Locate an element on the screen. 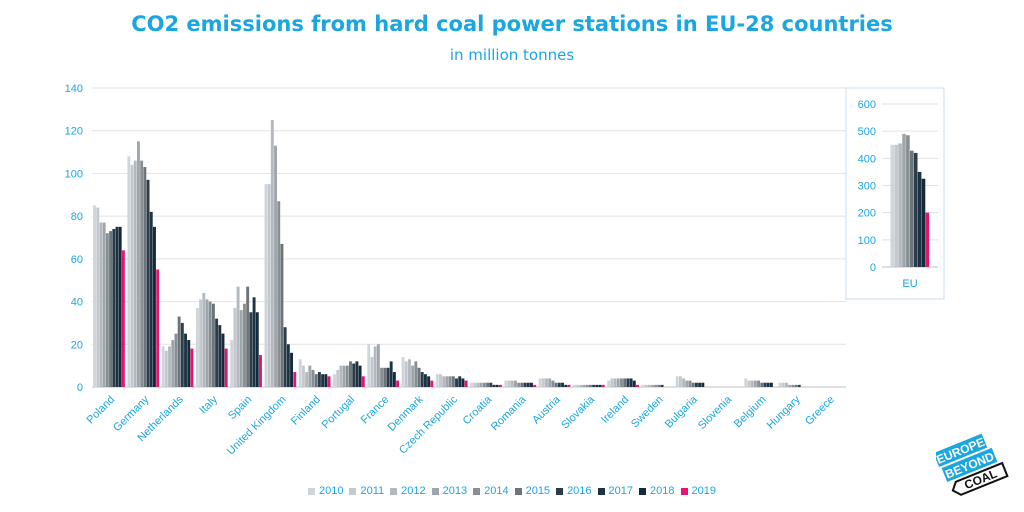 The width and height of the screenshot is (1024, 512). legend-item-2015: 2015 is located at coordinates (532, 491).